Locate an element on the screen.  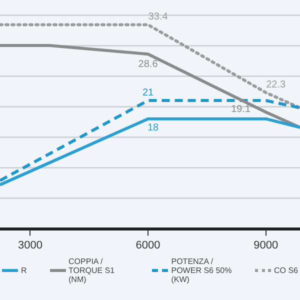
data-label: 21 is located at coordinates (148, 92).